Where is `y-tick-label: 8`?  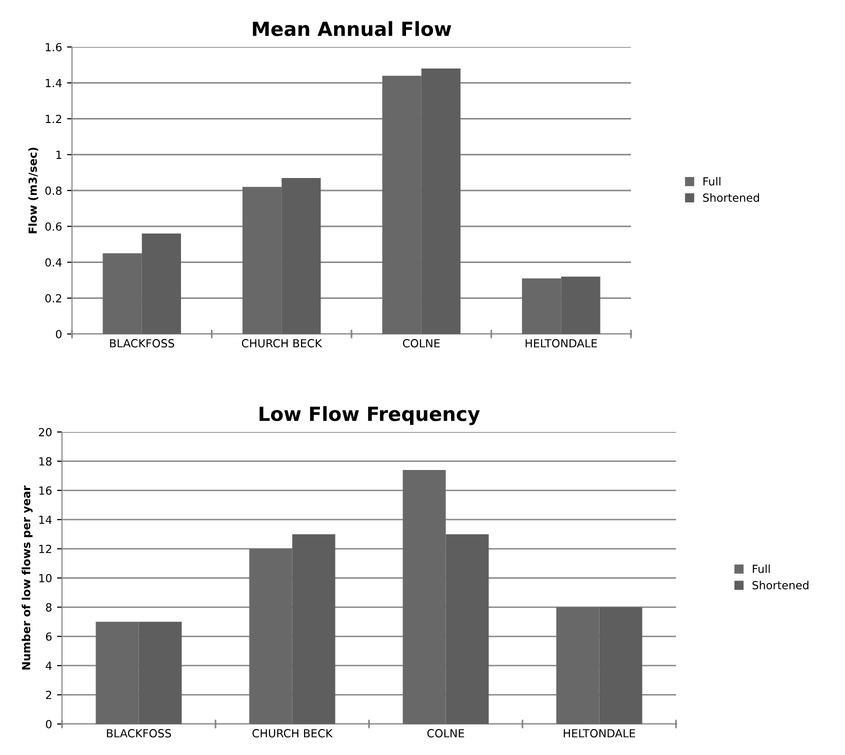
y-tick-label: 8 is located at coordinates (49, 607).